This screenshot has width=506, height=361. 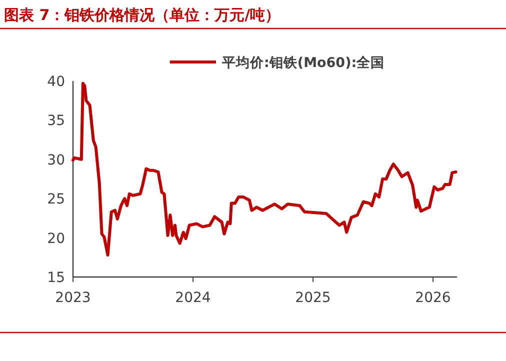 What do you see at coordinates (142, 15) in the screenshot?
I see `chart-title: 图表 7：钼铁价格情况（单位：万元/吨）` at bounding box center [142, 15].